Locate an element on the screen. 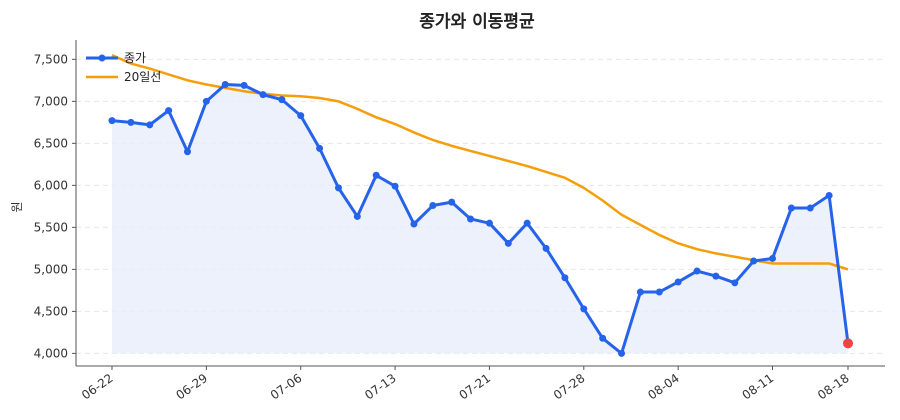 This screenshot has height=420, width=900. x-tick-label: 07-28 is located at coordinates (569, 386).